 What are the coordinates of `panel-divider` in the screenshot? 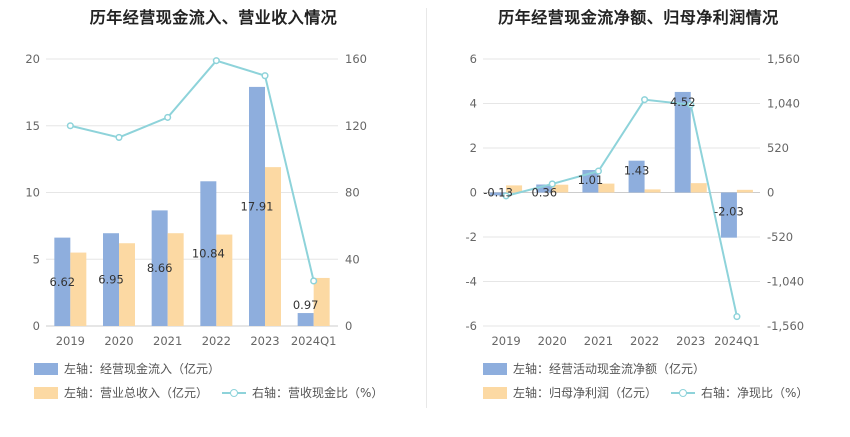 It's located at (426, 208).